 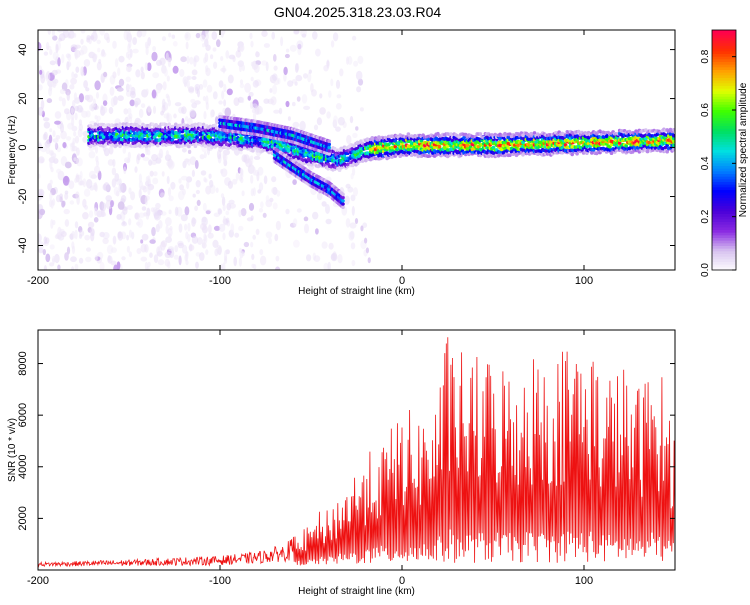 What do you see at coordinates (705, 270) in the screenshot?
I see `colorbar-tick-label: 0.0` at bounding box center [705, 270].